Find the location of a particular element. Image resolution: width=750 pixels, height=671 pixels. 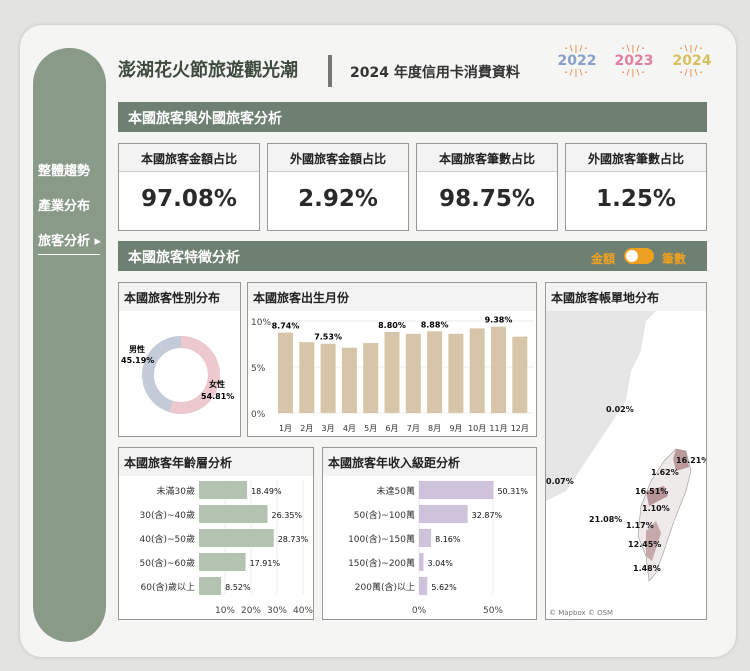

bar-6月 is located at coordinates (392, 372).